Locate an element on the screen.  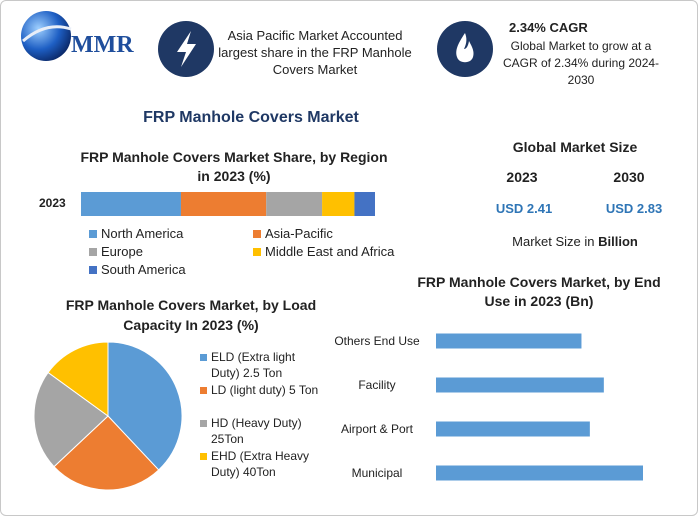
legend-label: South America is located at coordinates (143, 269).